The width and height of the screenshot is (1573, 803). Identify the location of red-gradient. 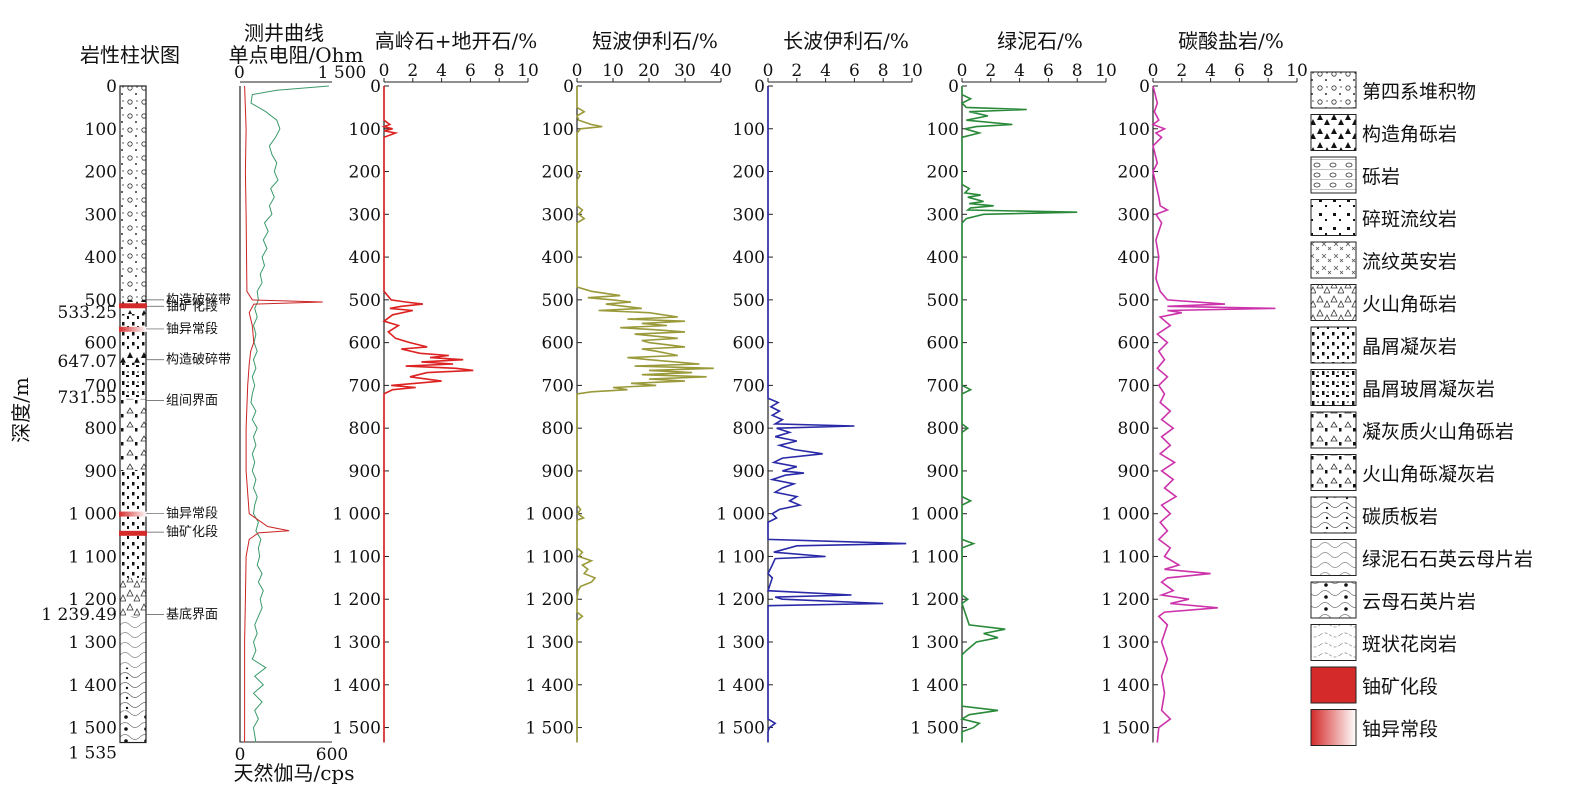
(1333, 727).